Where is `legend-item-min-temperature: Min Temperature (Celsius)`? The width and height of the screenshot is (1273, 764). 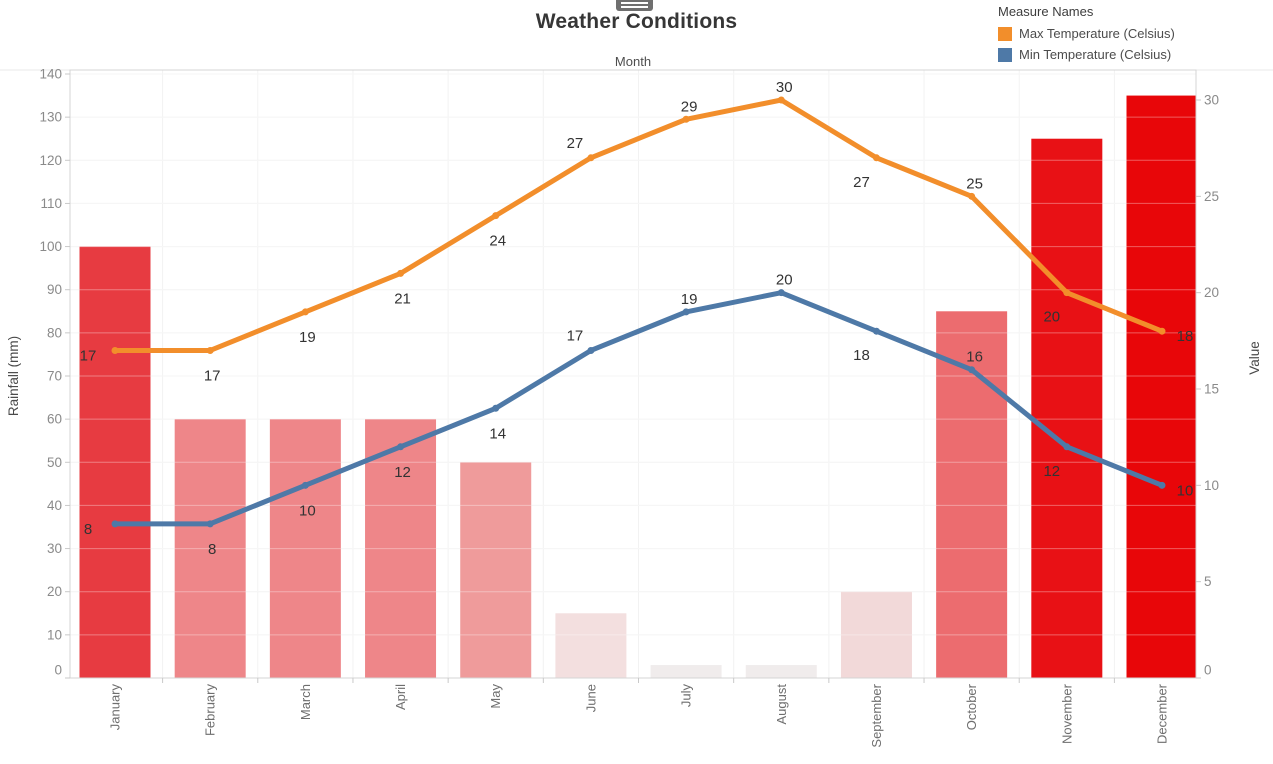
legend-item-min-temperature: Min Temperature (Celsius) is located at coordinates (1133, 54).